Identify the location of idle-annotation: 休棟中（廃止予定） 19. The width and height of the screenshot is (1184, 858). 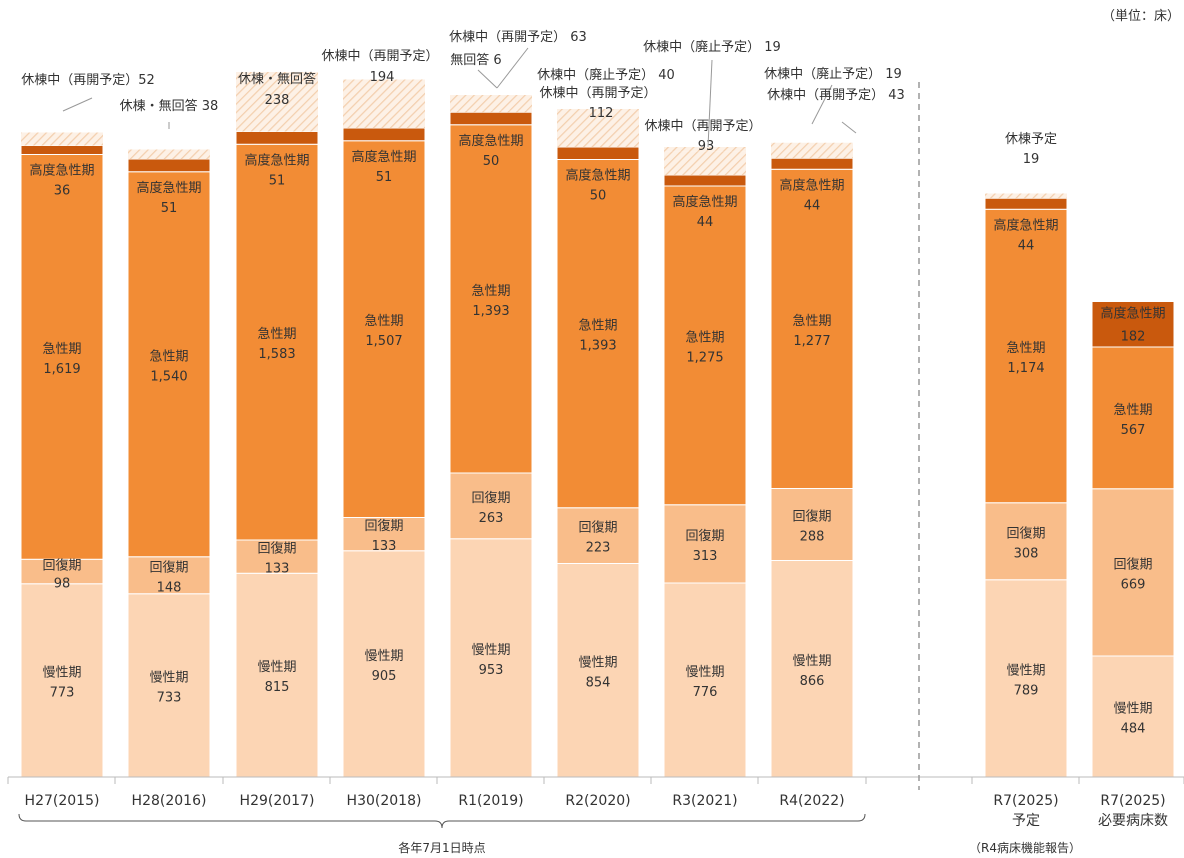
(712, 47).